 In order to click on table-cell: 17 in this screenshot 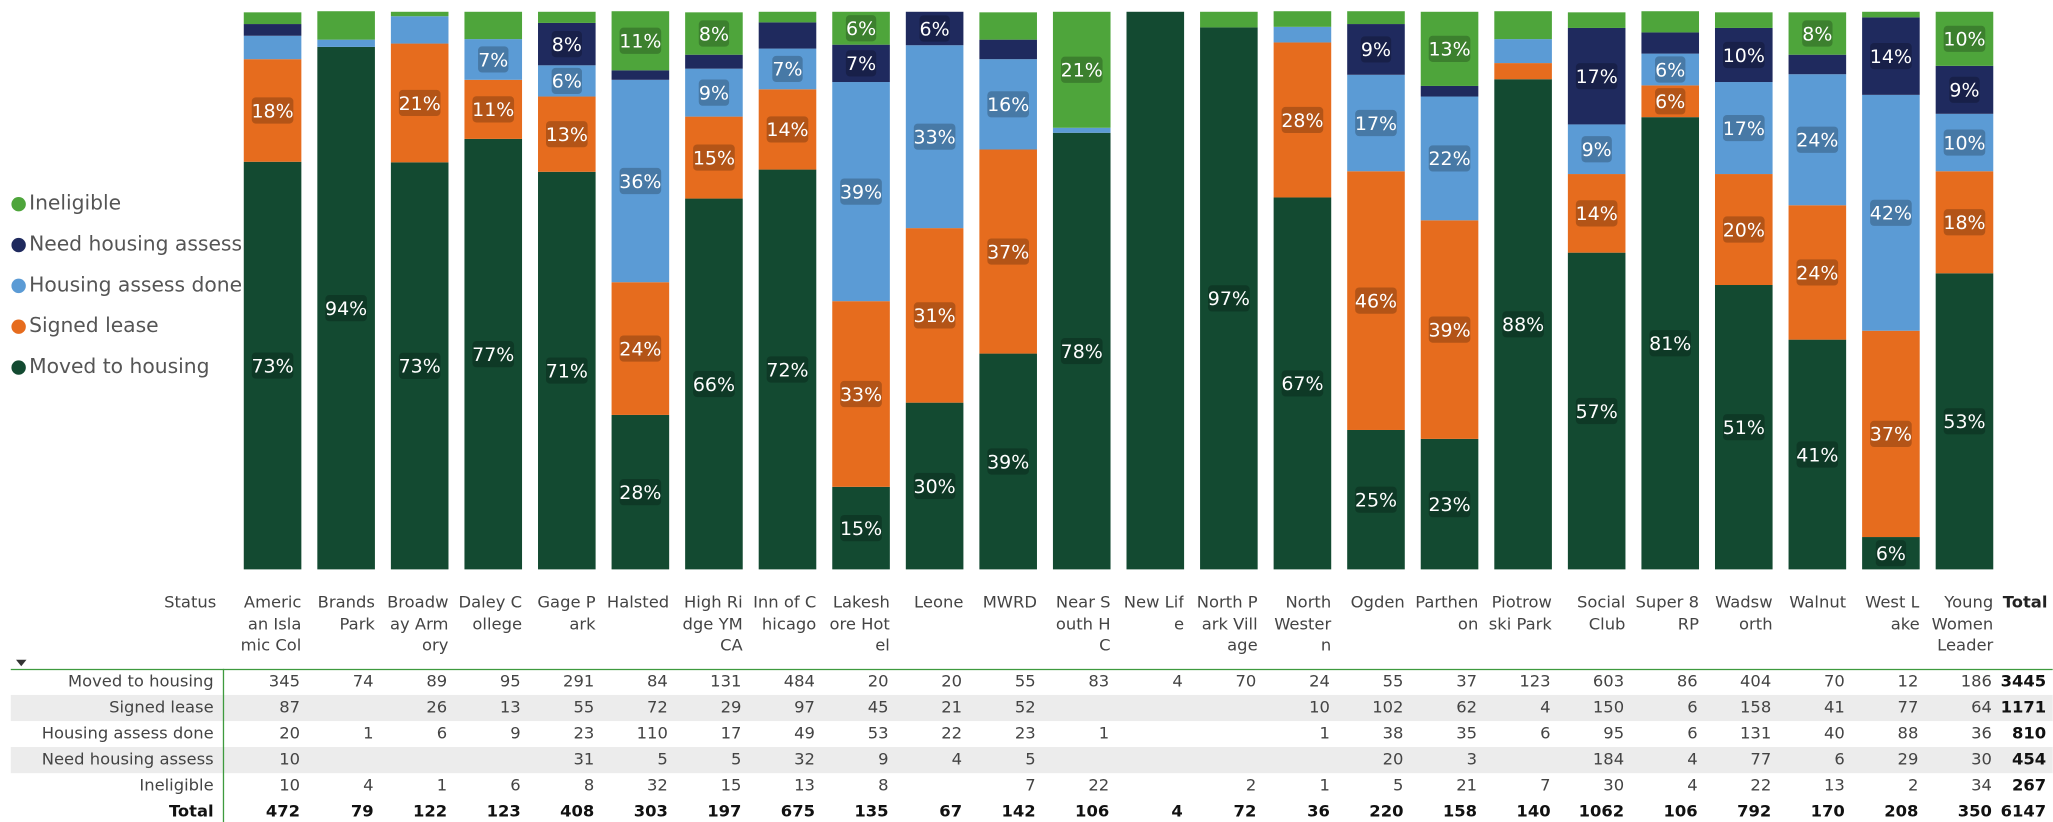, I will do `click(731, 733)`.